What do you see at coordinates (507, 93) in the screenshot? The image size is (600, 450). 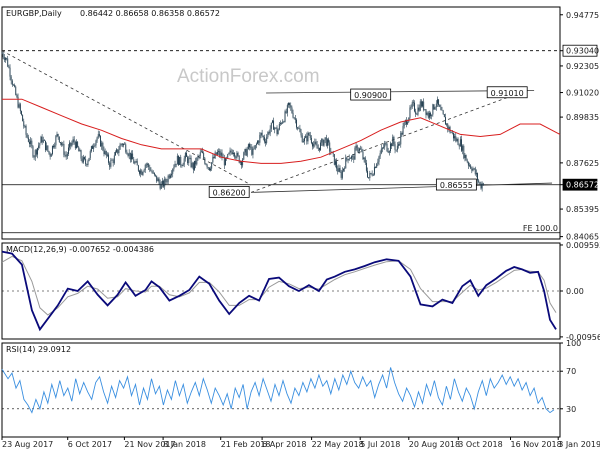 I see `annotation-label: 0.91010` at bounding box center [507, 93].